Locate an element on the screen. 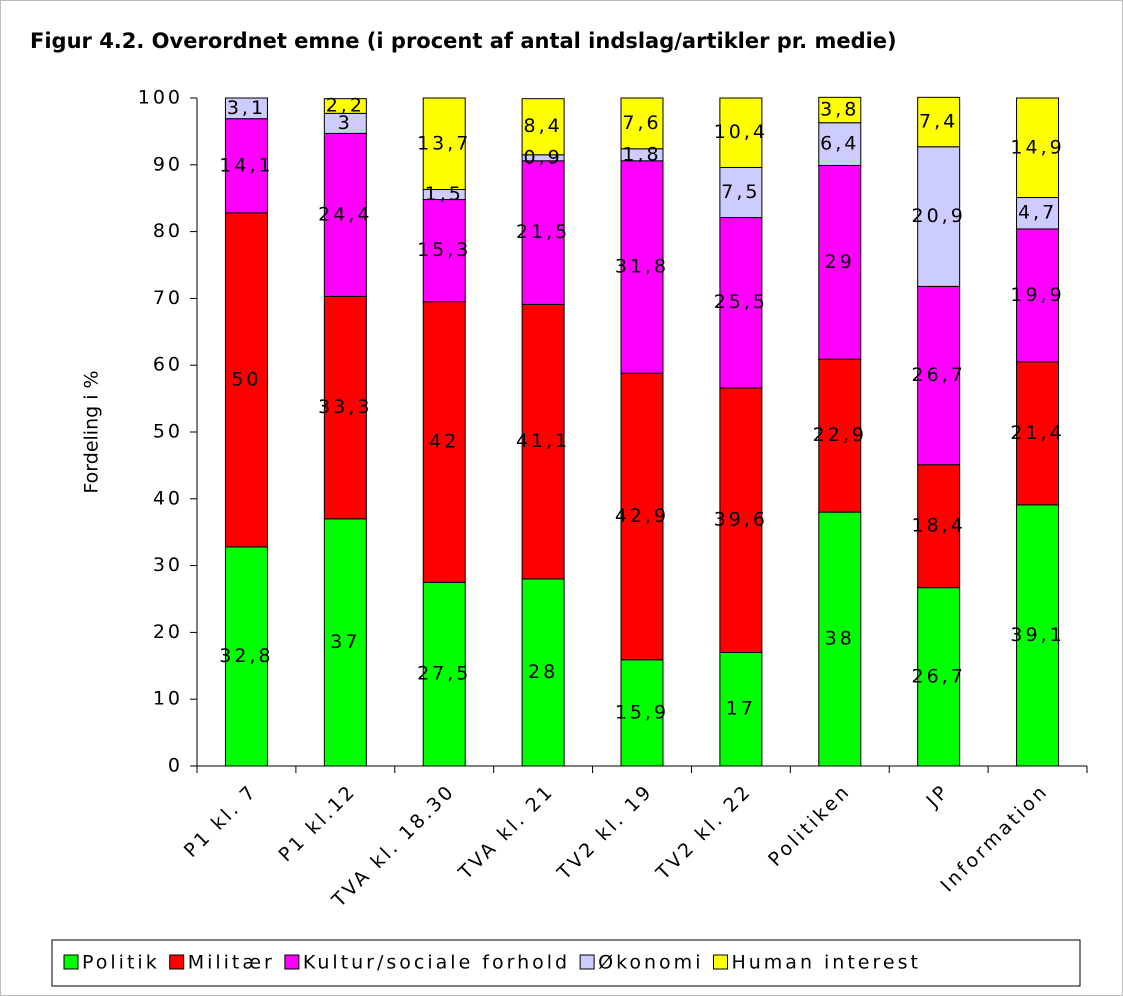 The width and height of the screenshot is (1123, 996). data-label: 42 is located at coordinates (444, 442).